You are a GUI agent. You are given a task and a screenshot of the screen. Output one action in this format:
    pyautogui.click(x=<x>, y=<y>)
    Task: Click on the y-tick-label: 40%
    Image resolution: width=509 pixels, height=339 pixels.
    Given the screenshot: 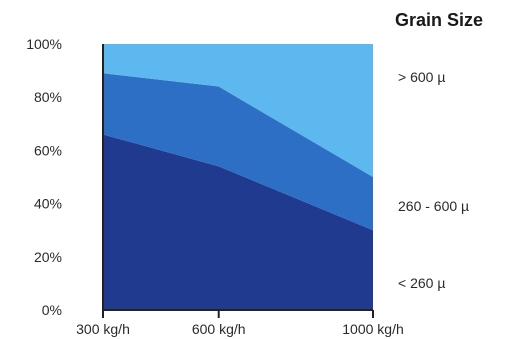 What is the action you would take?
    pyautogui.click(x=48, y=204)
    